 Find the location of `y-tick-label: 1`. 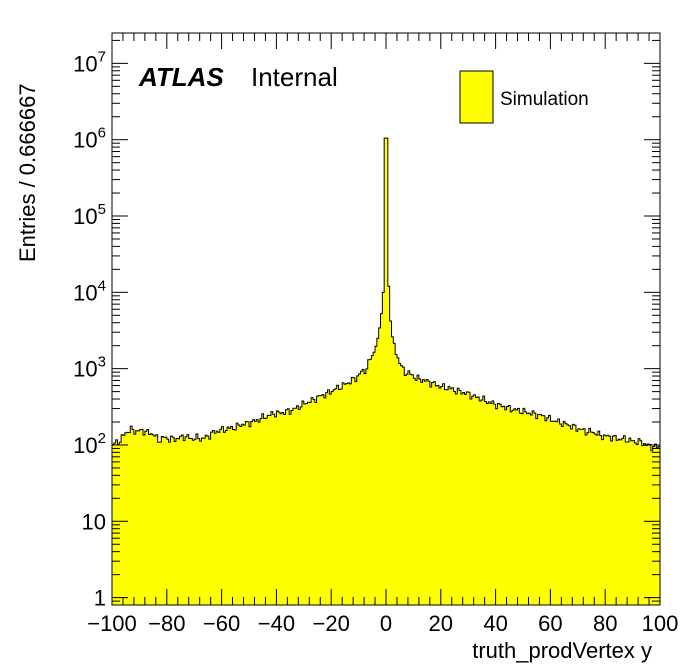

y-tick-label: 1 is located at coordinates (100, 598).